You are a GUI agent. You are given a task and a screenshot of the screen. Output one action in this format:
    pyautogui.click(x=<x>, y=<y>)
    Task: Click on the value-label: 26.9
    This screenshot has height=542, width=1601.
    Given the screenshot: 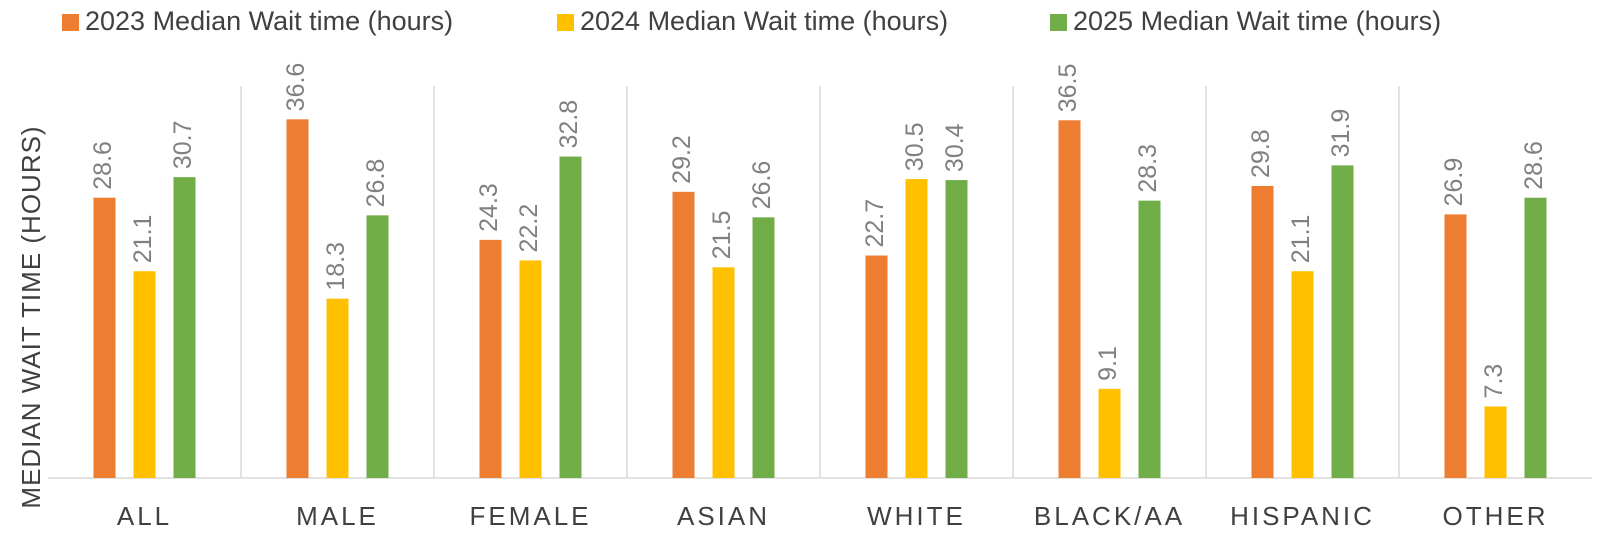 What is the action you would take?
    pyautogui.click(x=1454, y=182)
    